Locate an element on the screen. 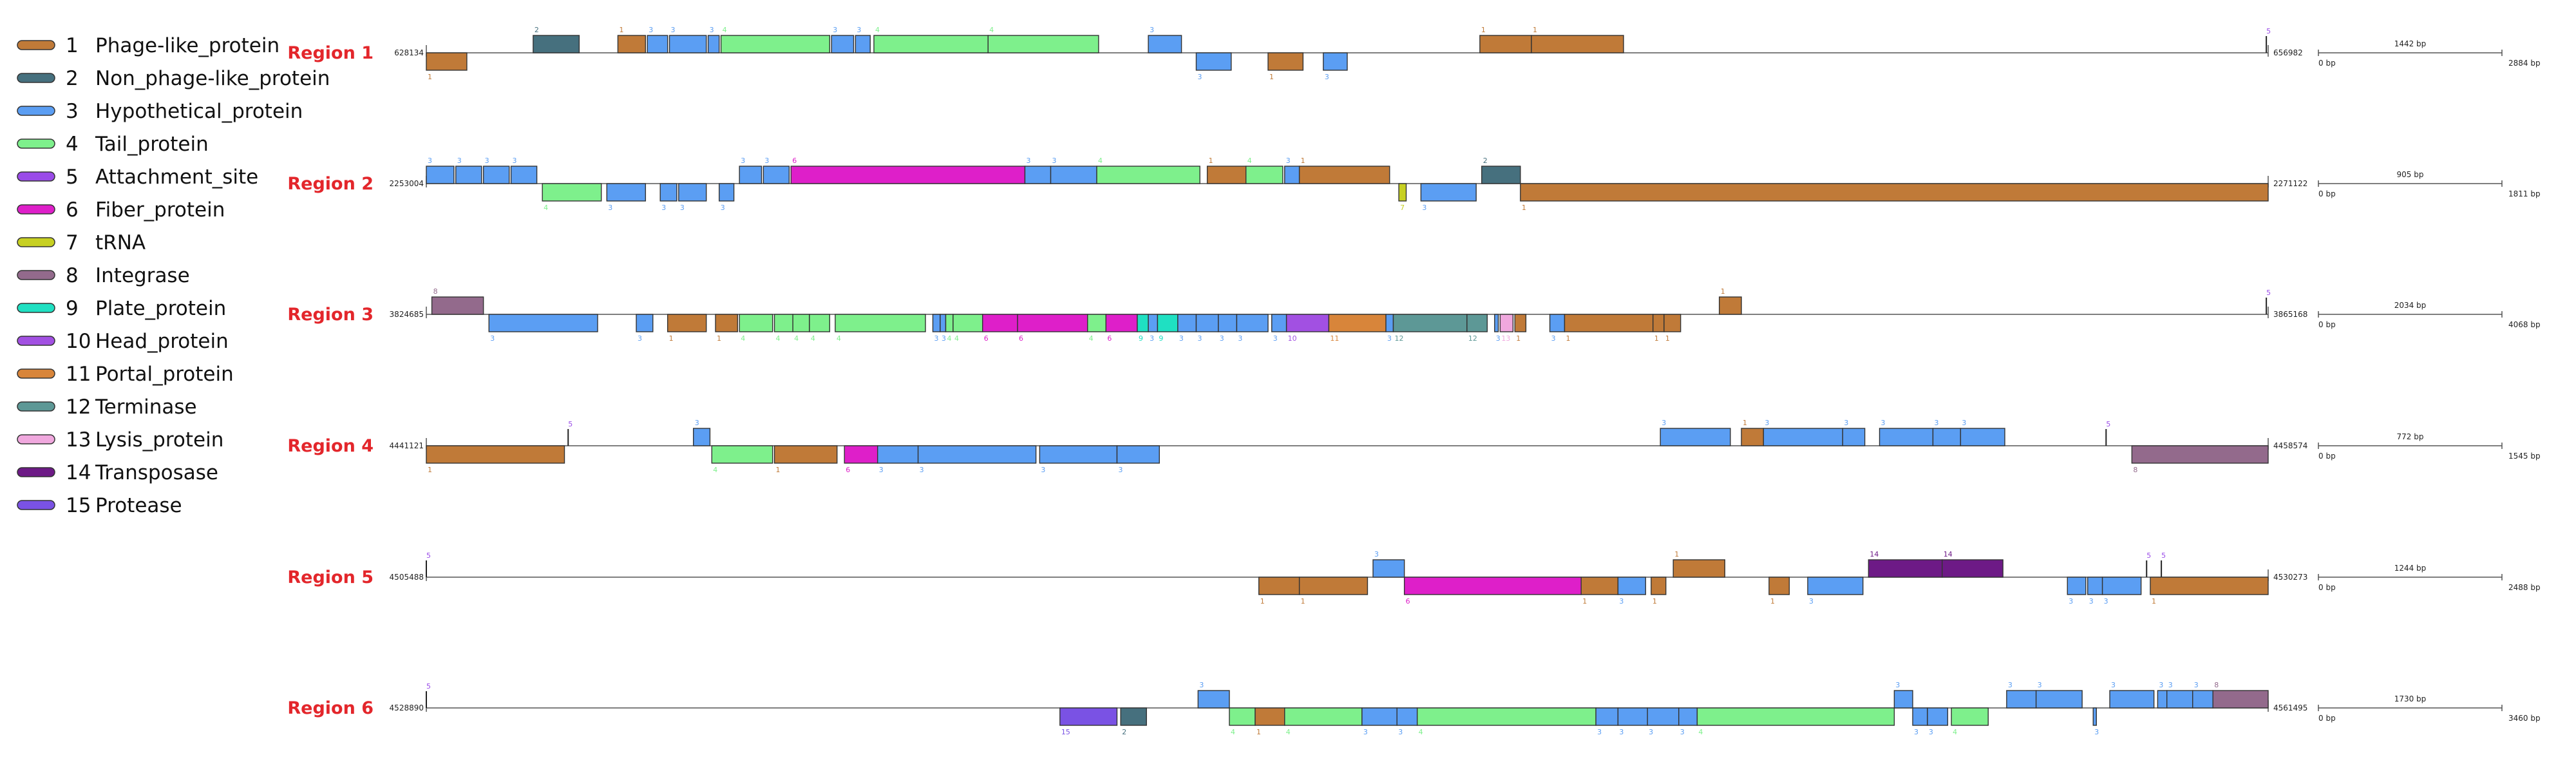 This screenshot has width=2576, height=773. gene-number-label: 14 is located at coordinates (1874, 554).